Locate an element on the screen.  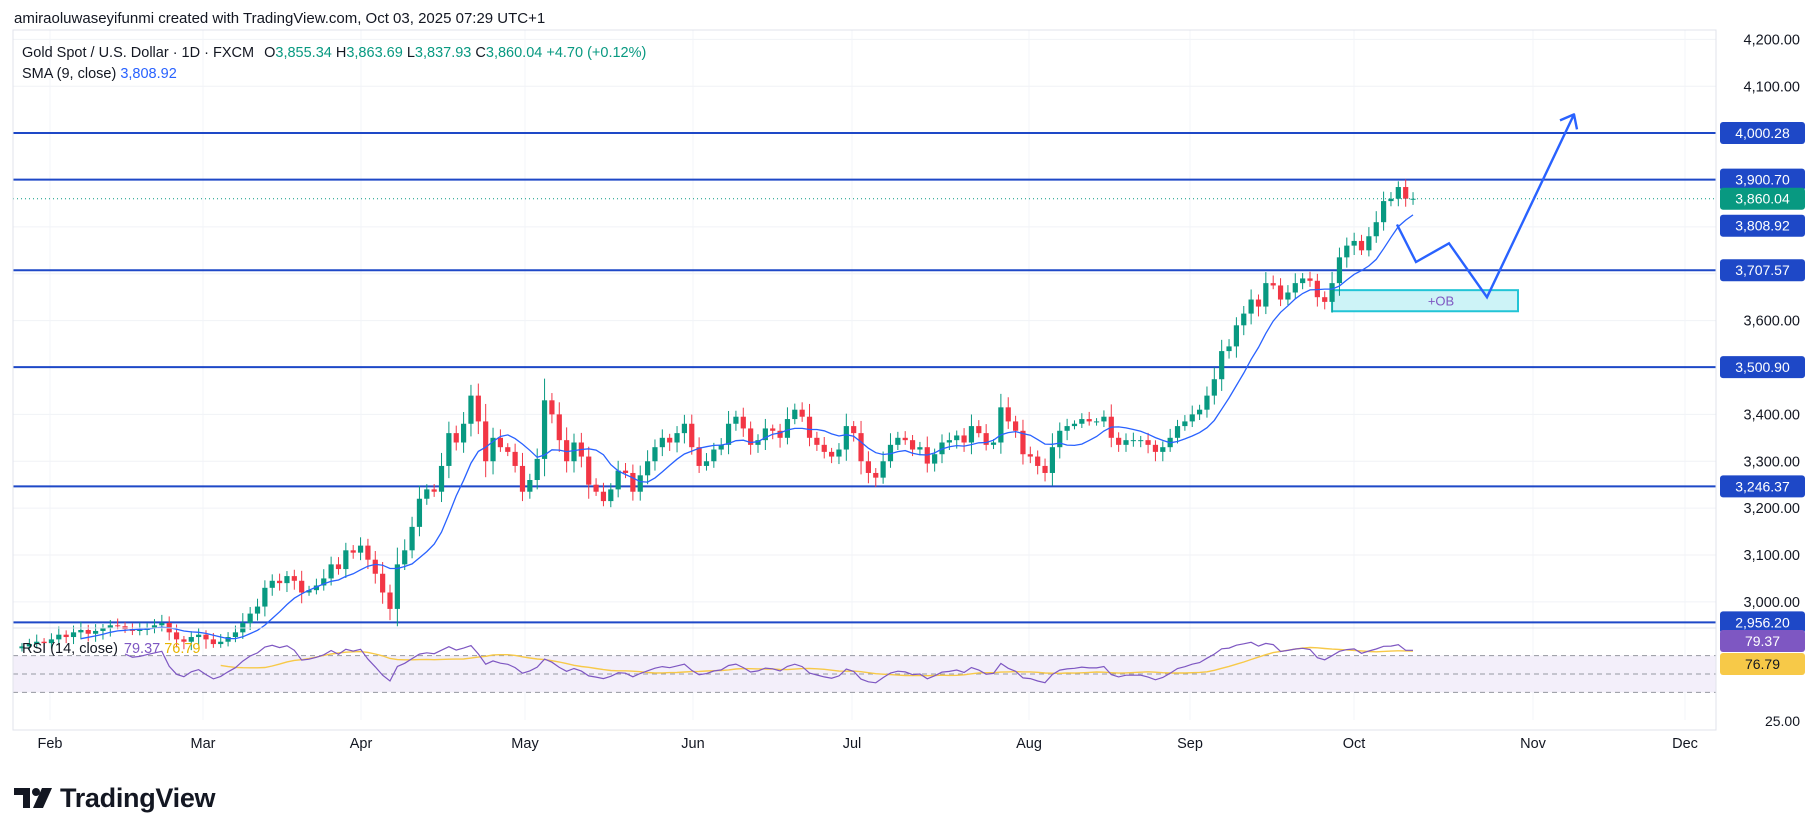
sma-legend: SMA (9, close) 3,808.92 is located at coordinates (99, 74).